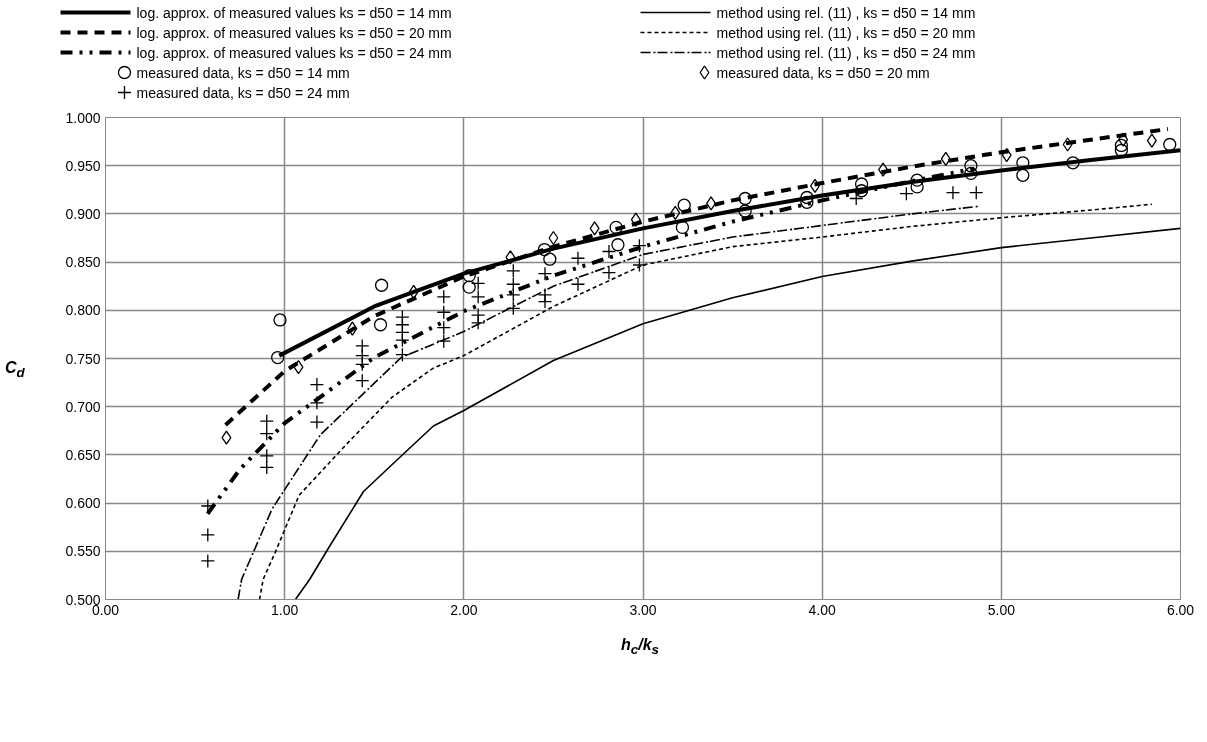 Image resolution: width=1207 pixels, height=742 pixels. What do you see at coordinates (83, 262) in the screenshot?
I see `y-tick-label: 0.850` at bounding box center [83, 262].